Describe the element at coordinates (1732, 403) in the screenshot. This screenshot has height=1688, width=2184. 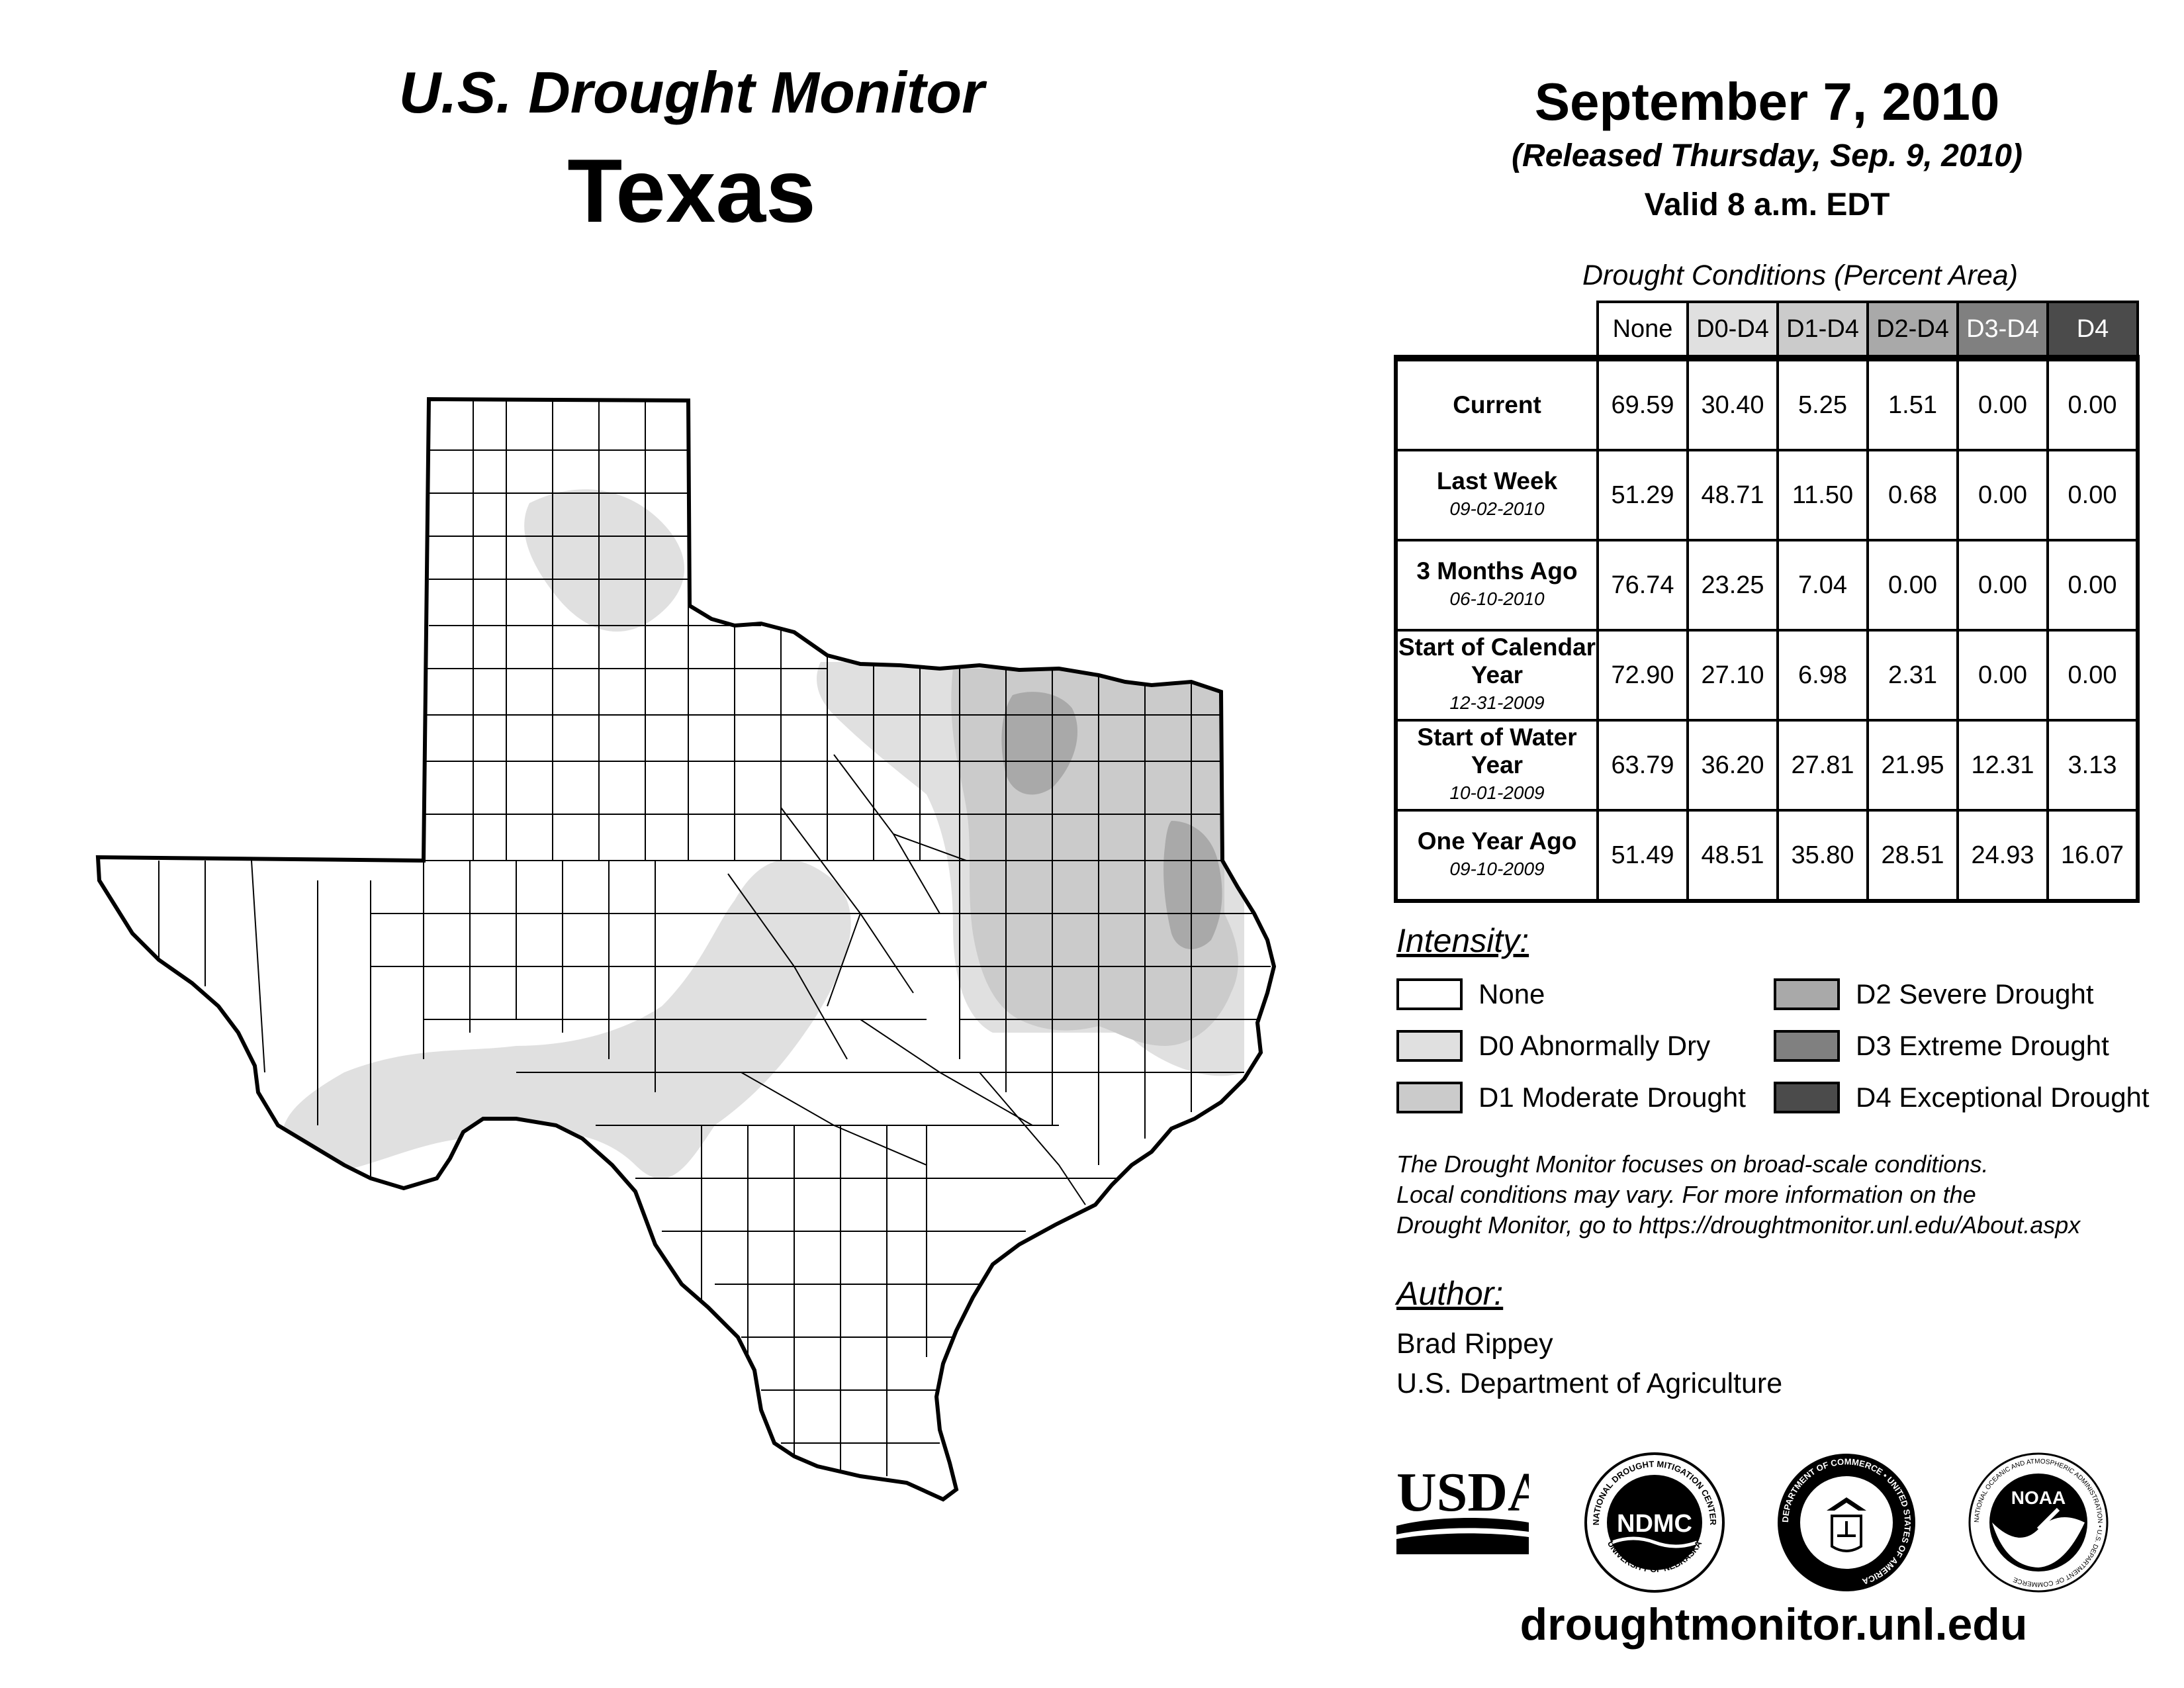
I see `table-cell: 30.40` at that location.